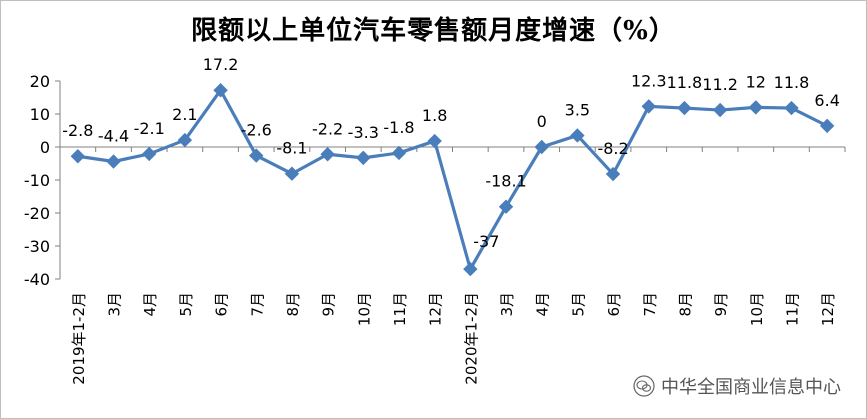 Image resolution: width=867 pixels, height=419 pixels. What do you see at coordinates (649, 80) in the screenshot?
I see `data-label: 12.3` at bounding box center [649, 80].